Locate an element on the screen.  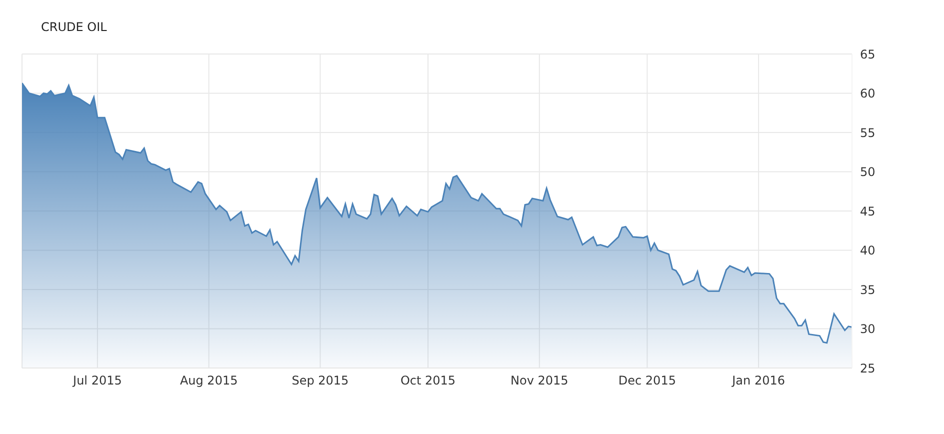
x-tick-label: Jul 2015 is located at coordinates (97, 381).